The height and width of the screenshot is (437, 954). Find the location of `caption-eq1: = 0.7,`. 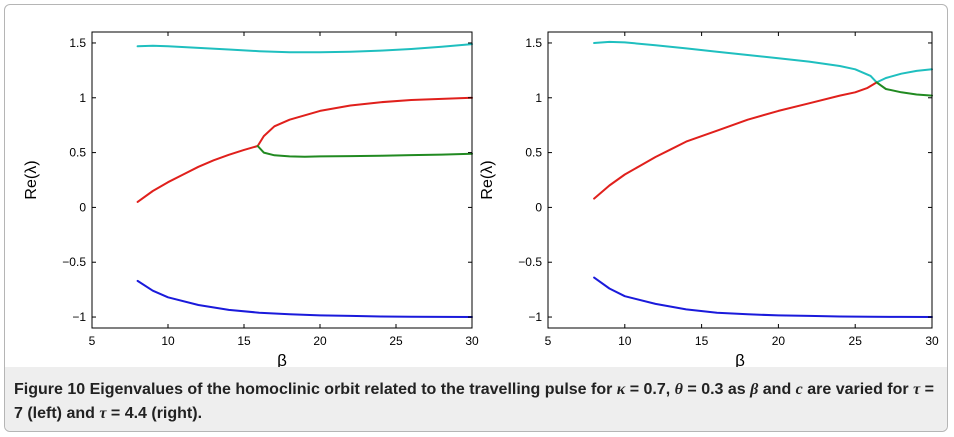

caption-eq1: = 0.7, is located at coordinates (650, 389).